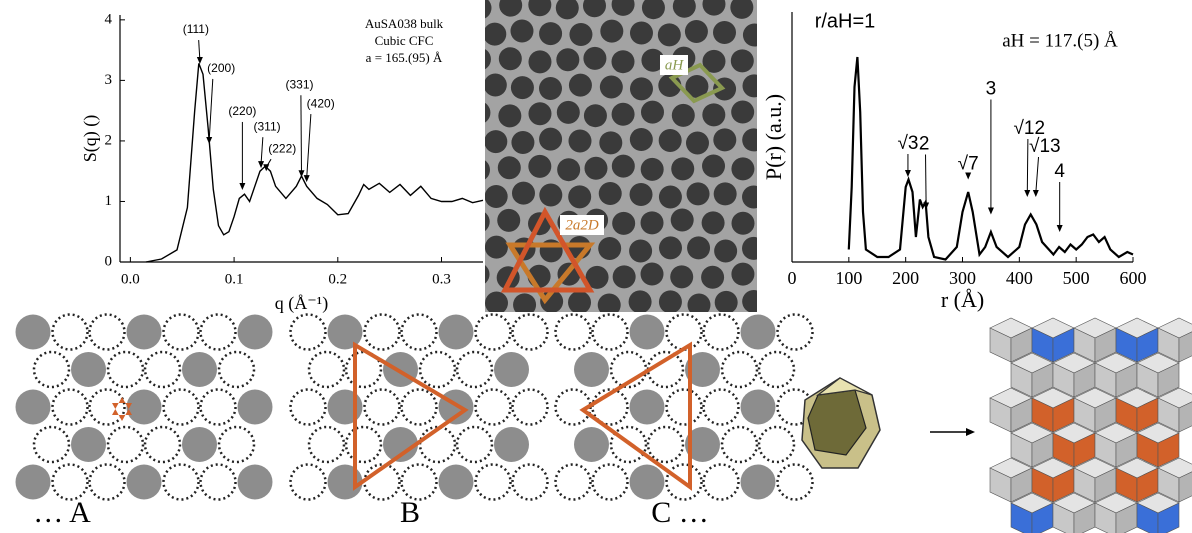 The height and width of the screenshot is (533, 1192). What do you see at coordinates (404, 57) in the screenshot?
I see `text-box-line: a = 165.(95) Å` at bounding box center [404, 57].